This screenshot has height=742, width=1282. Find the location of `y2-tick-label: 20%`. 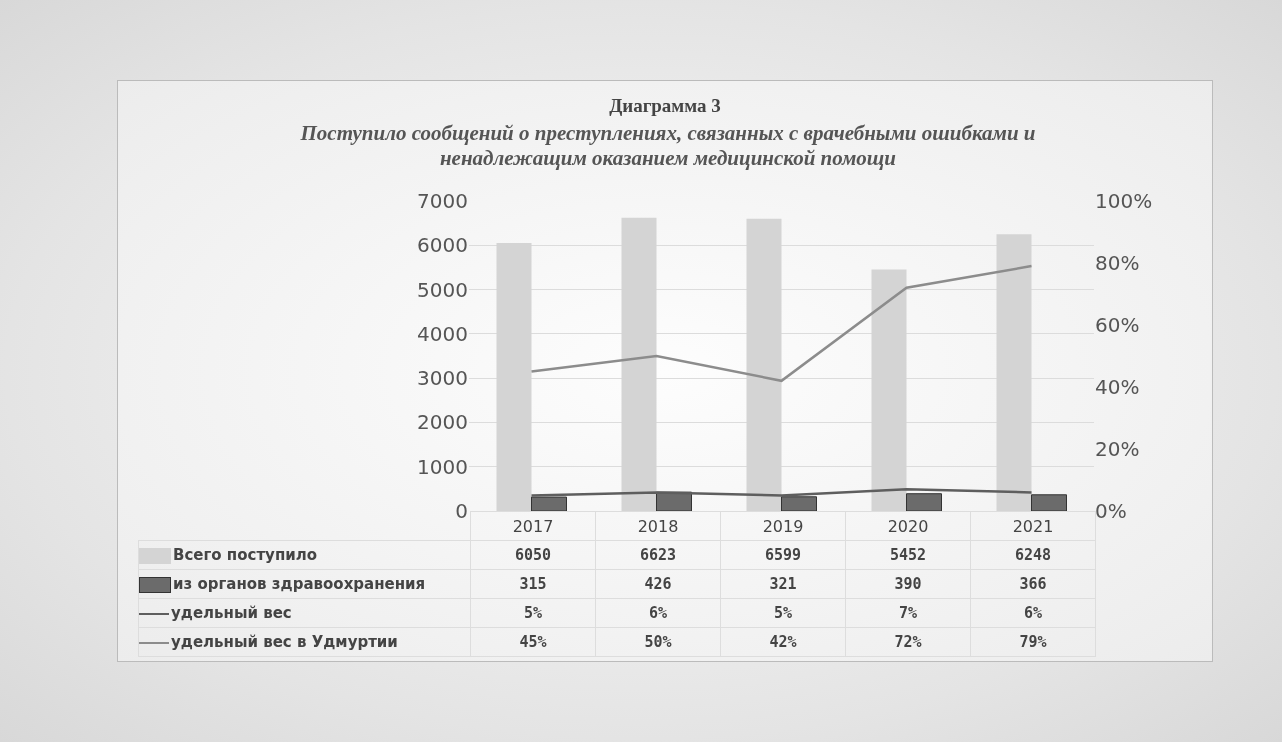

y2-tick-label: 20% is located at coordinates (1117, 449).